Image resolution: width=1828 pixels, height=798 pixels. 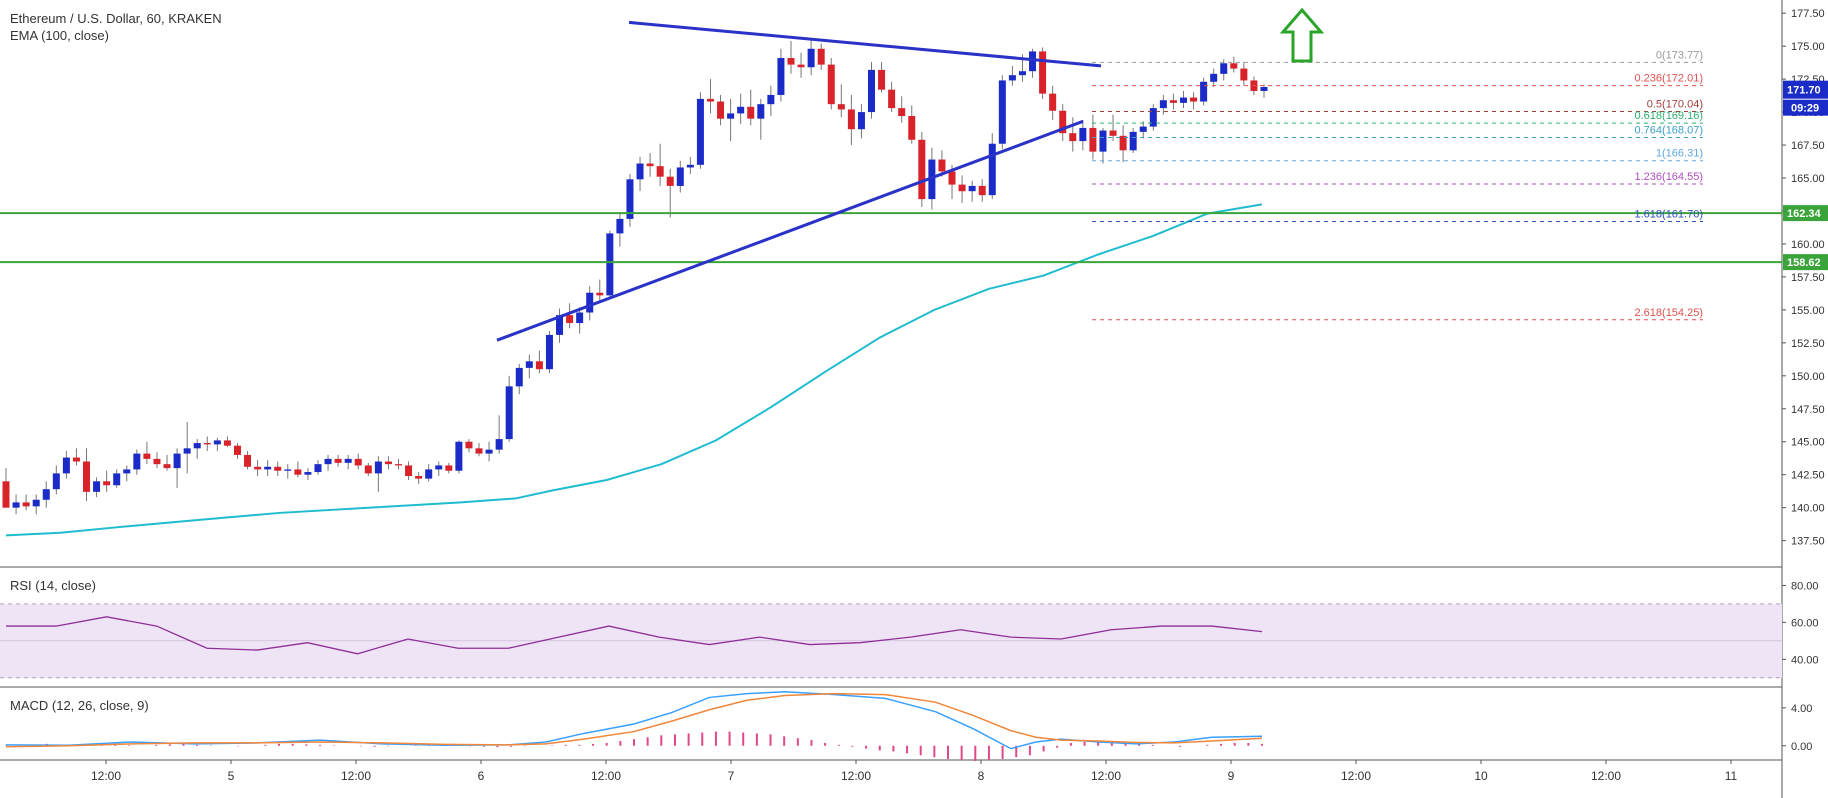 What do you see at coordinates (231, 776) in the screenshot?
I see `x-tick-label: 5` at bounding box center [231, 776].